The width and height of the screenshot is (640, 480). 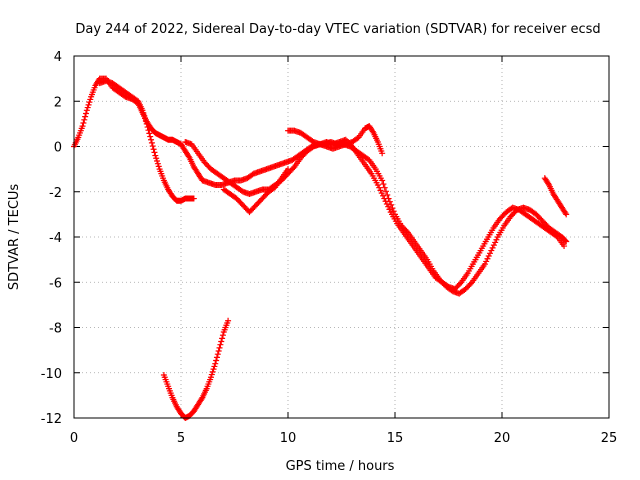 What do you see at coordinates (55, 238) in the screenshot?
I see `y-tick-label: -4` at bounding box center [55, 238].